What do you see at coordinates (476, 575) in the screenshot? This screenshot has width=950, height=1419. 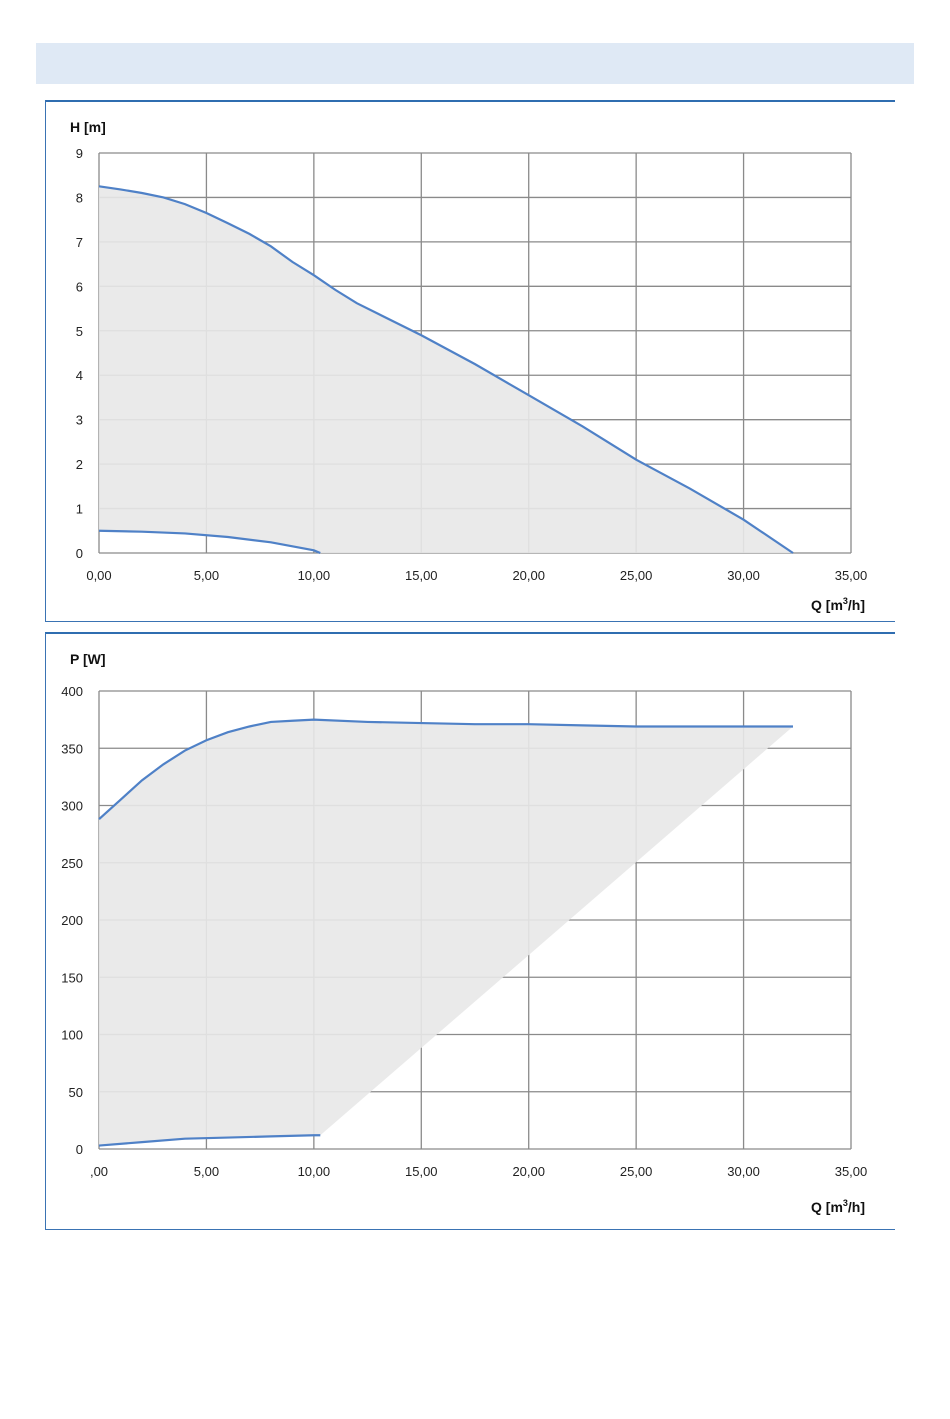 I see `x-tick-labels: 0,00 5,00 10,00 15,00 20,00 25,00 30,00 35,00` at bounding box center [476, 575].